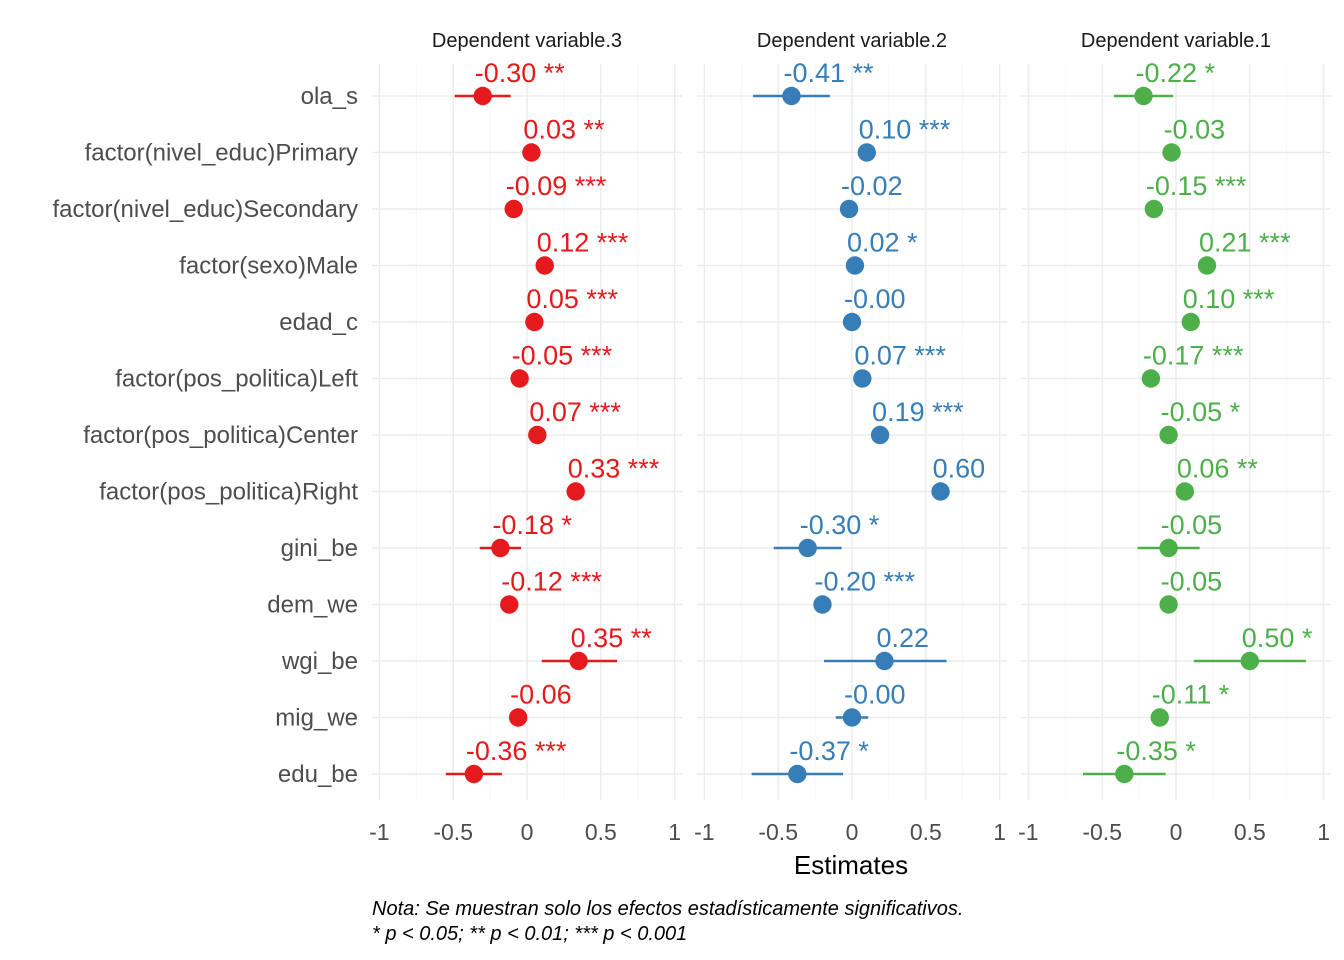 Image resolution: width=1344 pixels, height=960 pixels. I want to click on estimate-label: -0.09 ***, so click(556, 186).